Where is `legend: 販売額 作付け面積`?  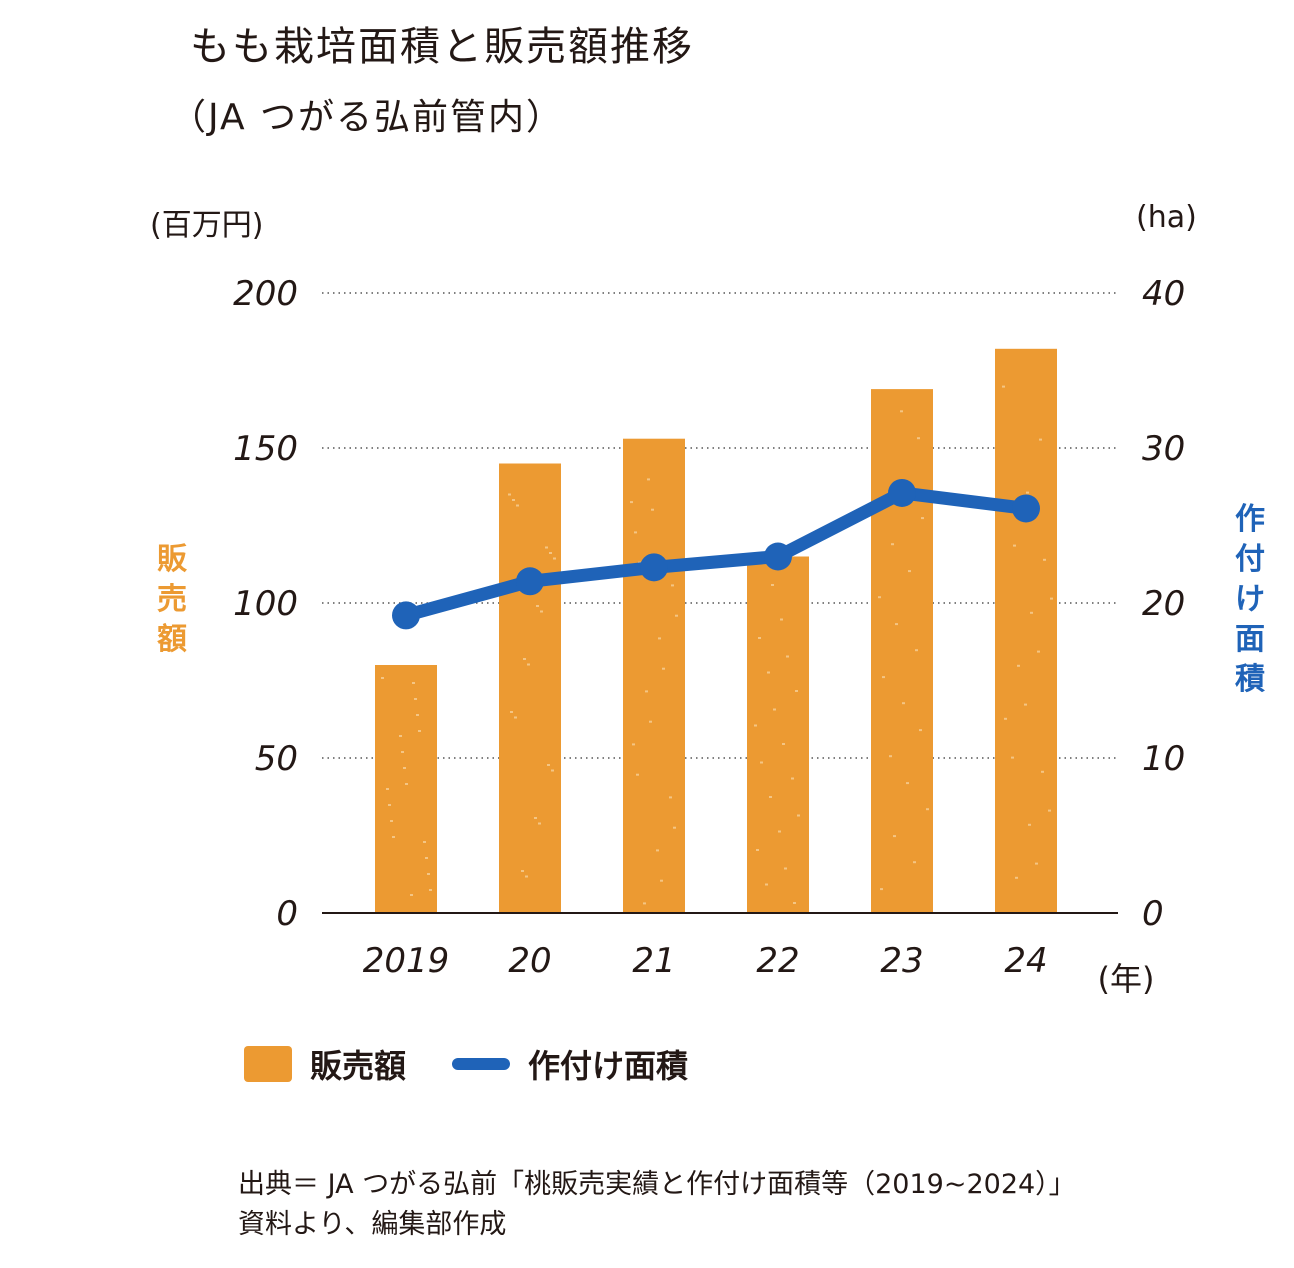
legend: 販売額 作付け面積 is located at coordinates (466, 1064).